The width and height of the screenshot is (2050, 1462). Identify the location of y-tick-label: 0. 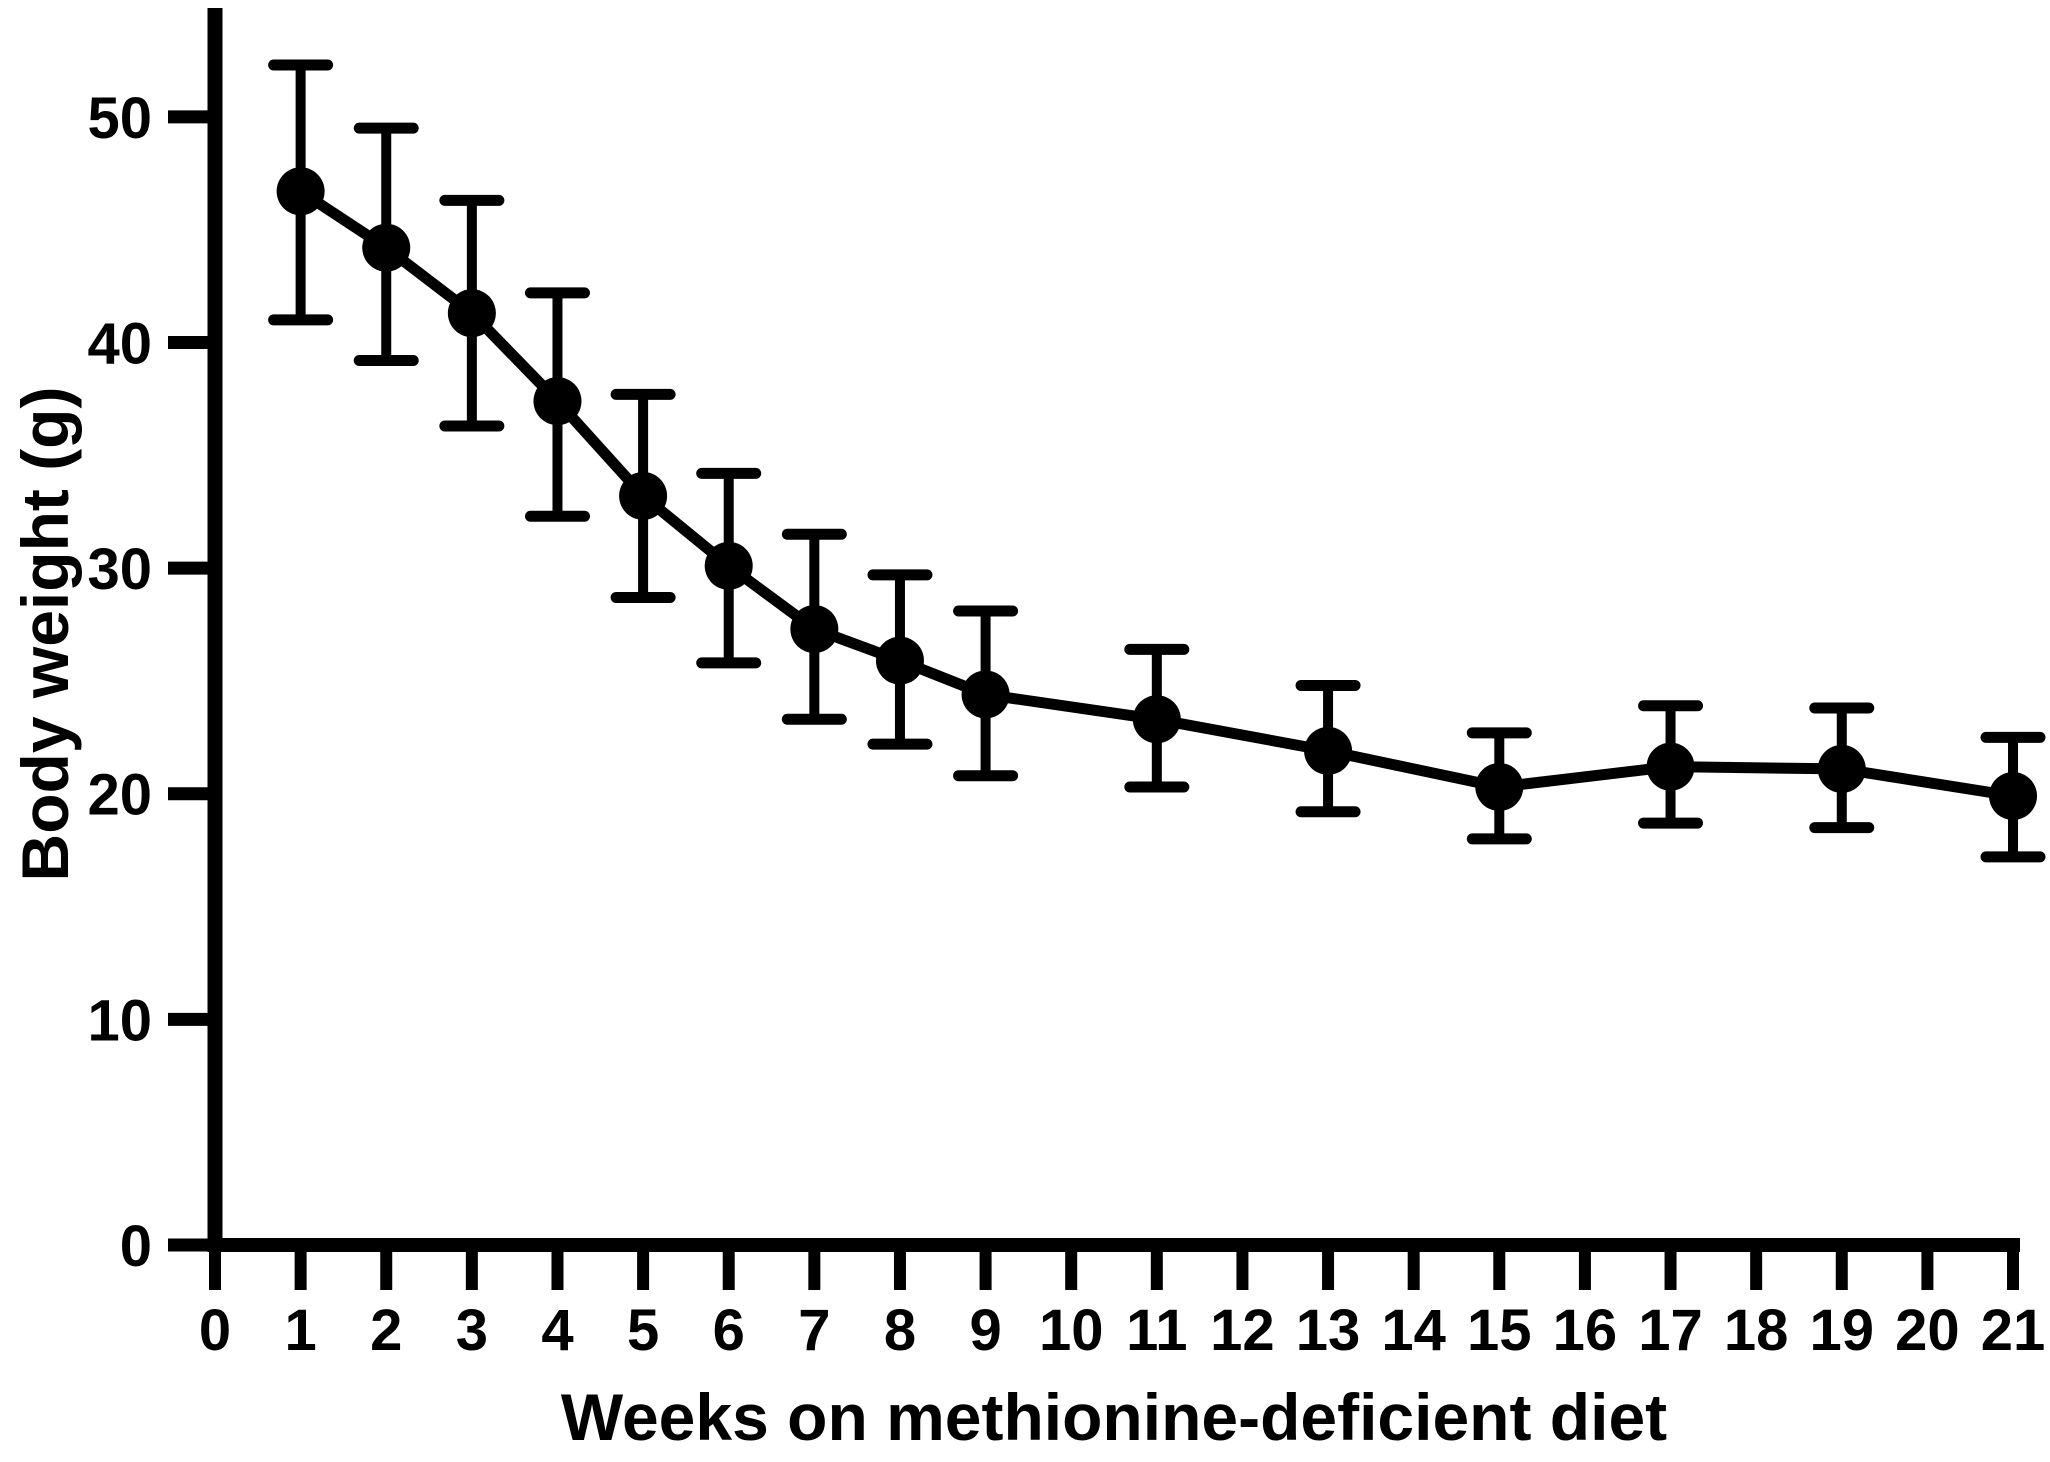
(136, 1246).